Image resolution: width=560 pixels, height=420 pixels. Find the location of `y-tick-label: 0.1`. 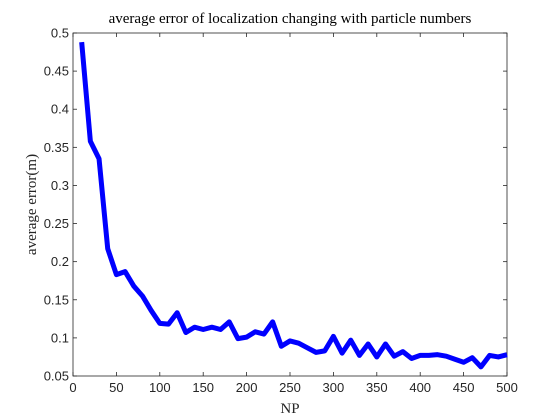

y-tick-label: 0.1 is located at coordinates (60, 337).